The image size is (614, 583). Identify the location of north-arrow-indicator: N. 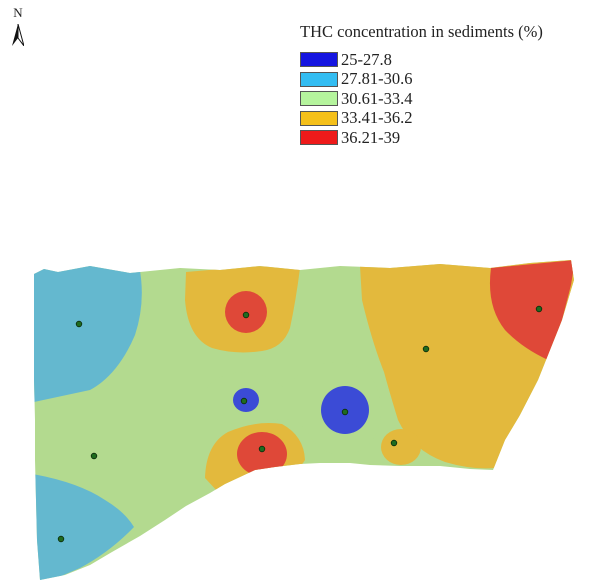
(18, 26).